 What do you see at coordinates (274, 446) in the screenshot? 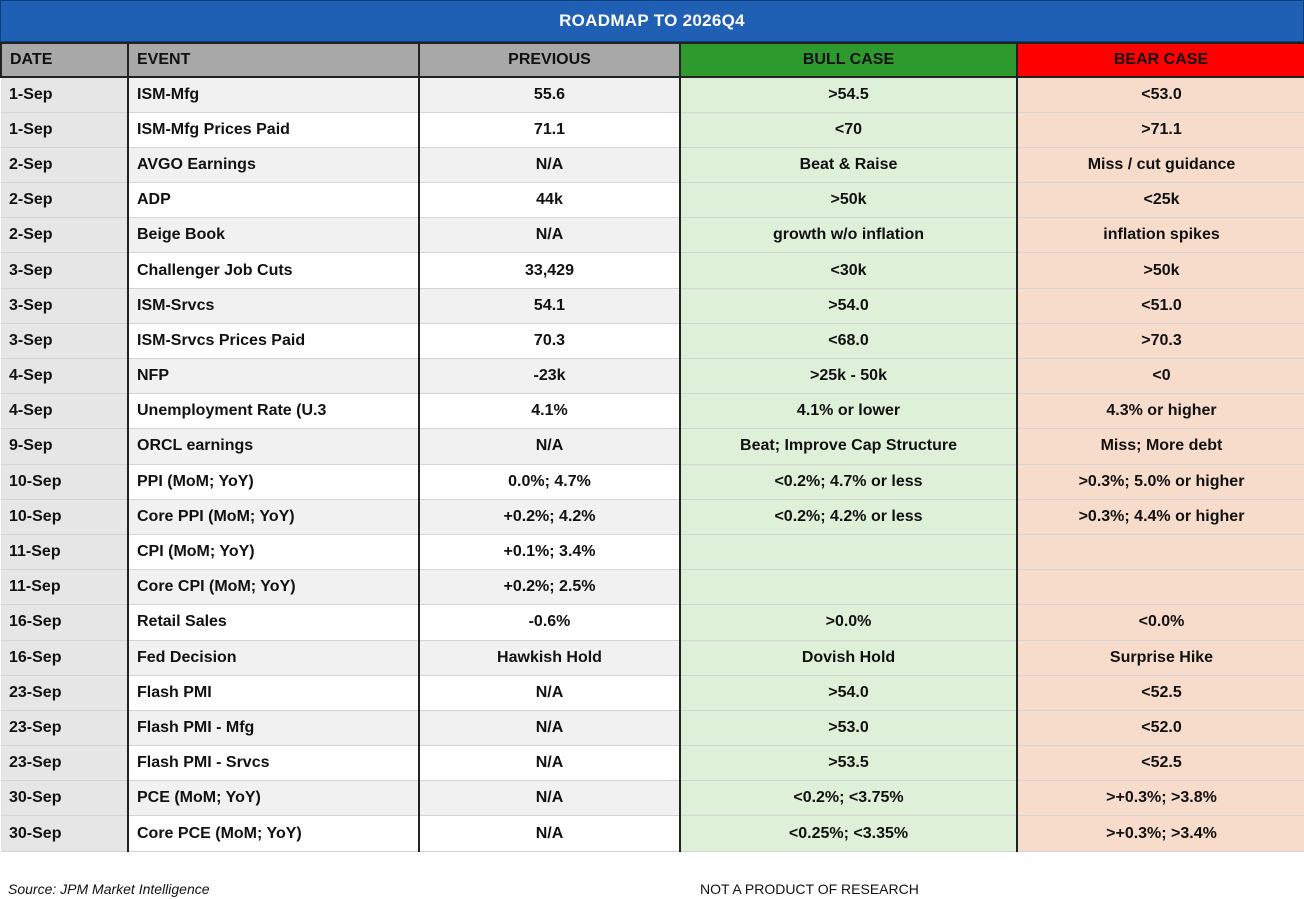
I see `cell-event: ORCL earnings` at bounding box center [274, 446].